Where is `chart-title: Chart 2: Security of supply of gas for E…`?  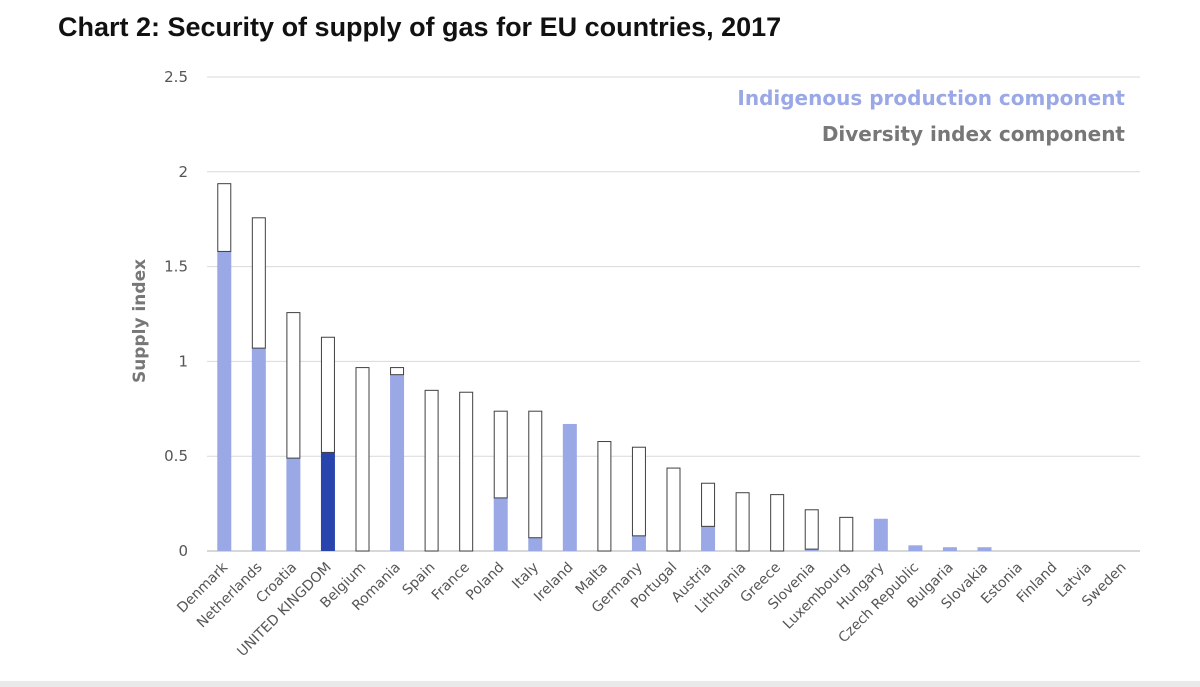
chart-title: Chart 2: Security of supply of gas for E… is located at coordinates (420, 27).